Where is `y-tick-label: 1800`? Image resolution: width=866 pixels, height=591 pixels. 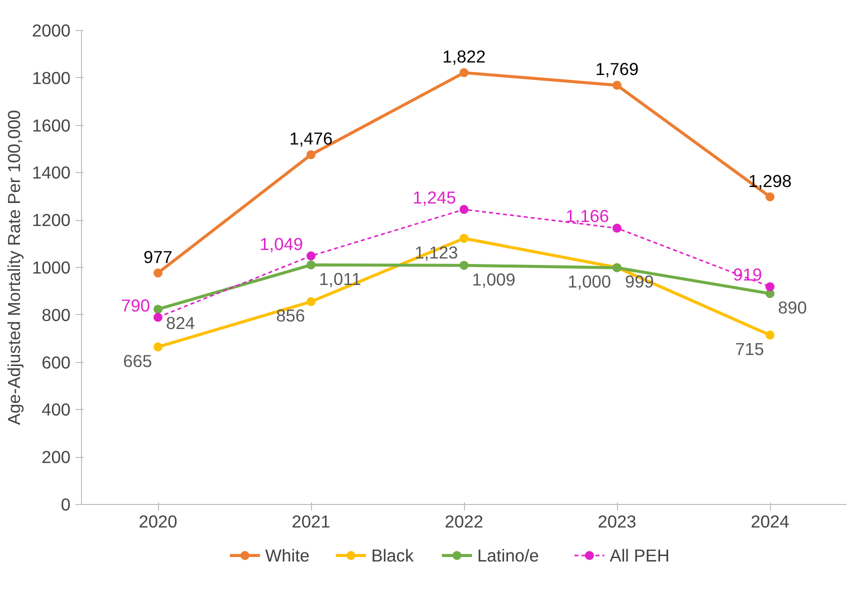
y-tick-label: 1800 is located at coordinates (51, 78).